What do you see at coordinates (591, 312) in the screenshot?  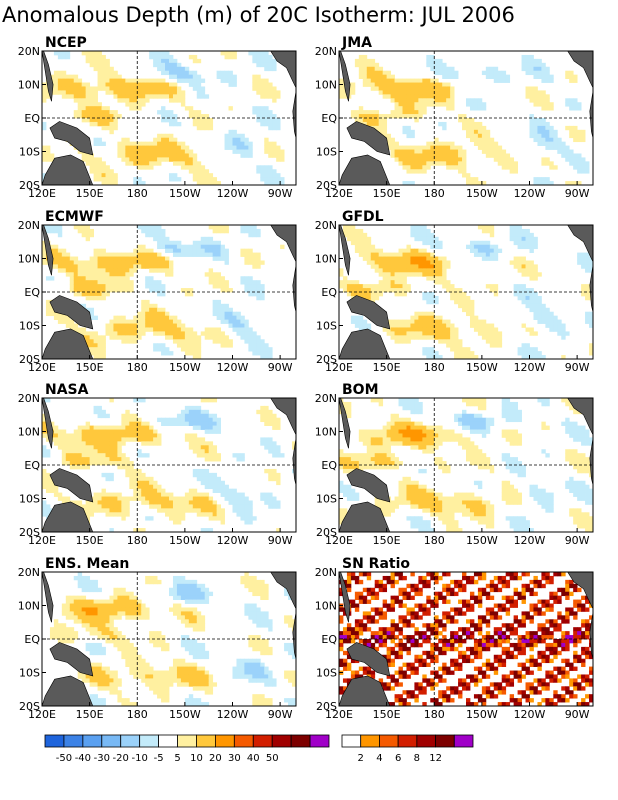 I see `land-mass` at bounding box center [591, 312].